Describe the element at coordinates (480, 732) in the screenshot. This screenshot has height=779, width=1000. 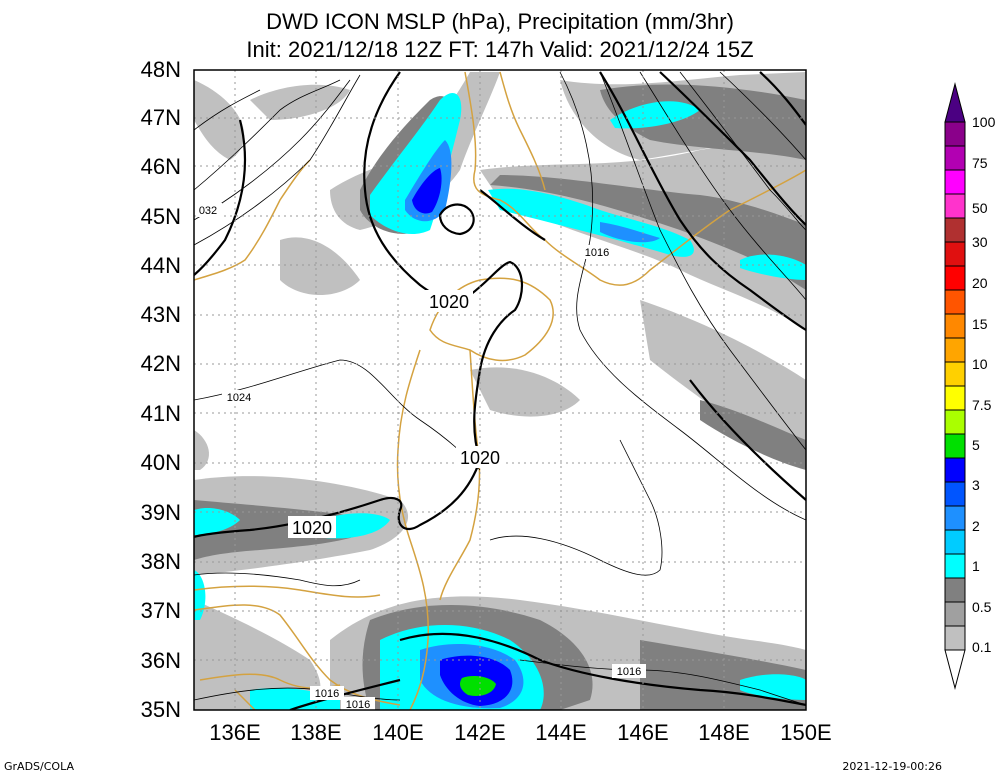
I see `lon-label: 142E` at that location.